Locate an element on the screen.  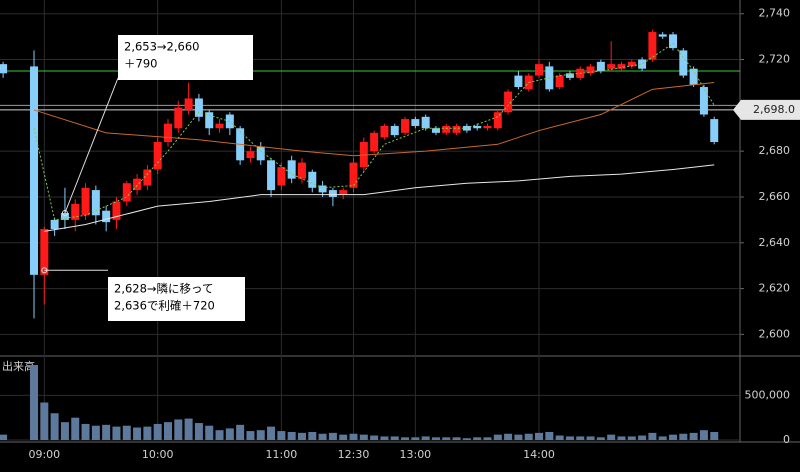
x-tick-label: 09:00 is located at coordinates (44, 454).